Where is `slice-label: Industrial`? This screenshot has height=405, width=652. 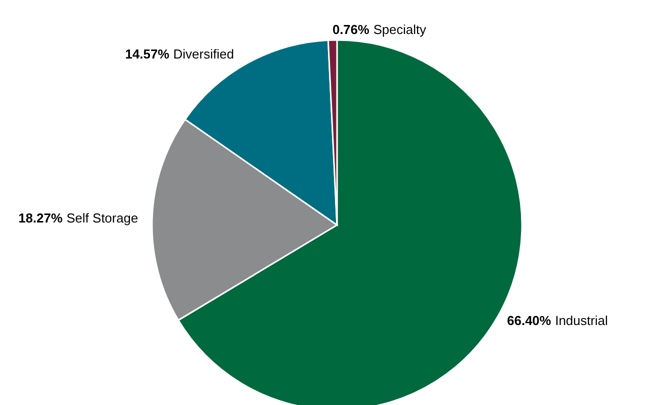 slice-label: Industrial is located at coordinates (581, 320).